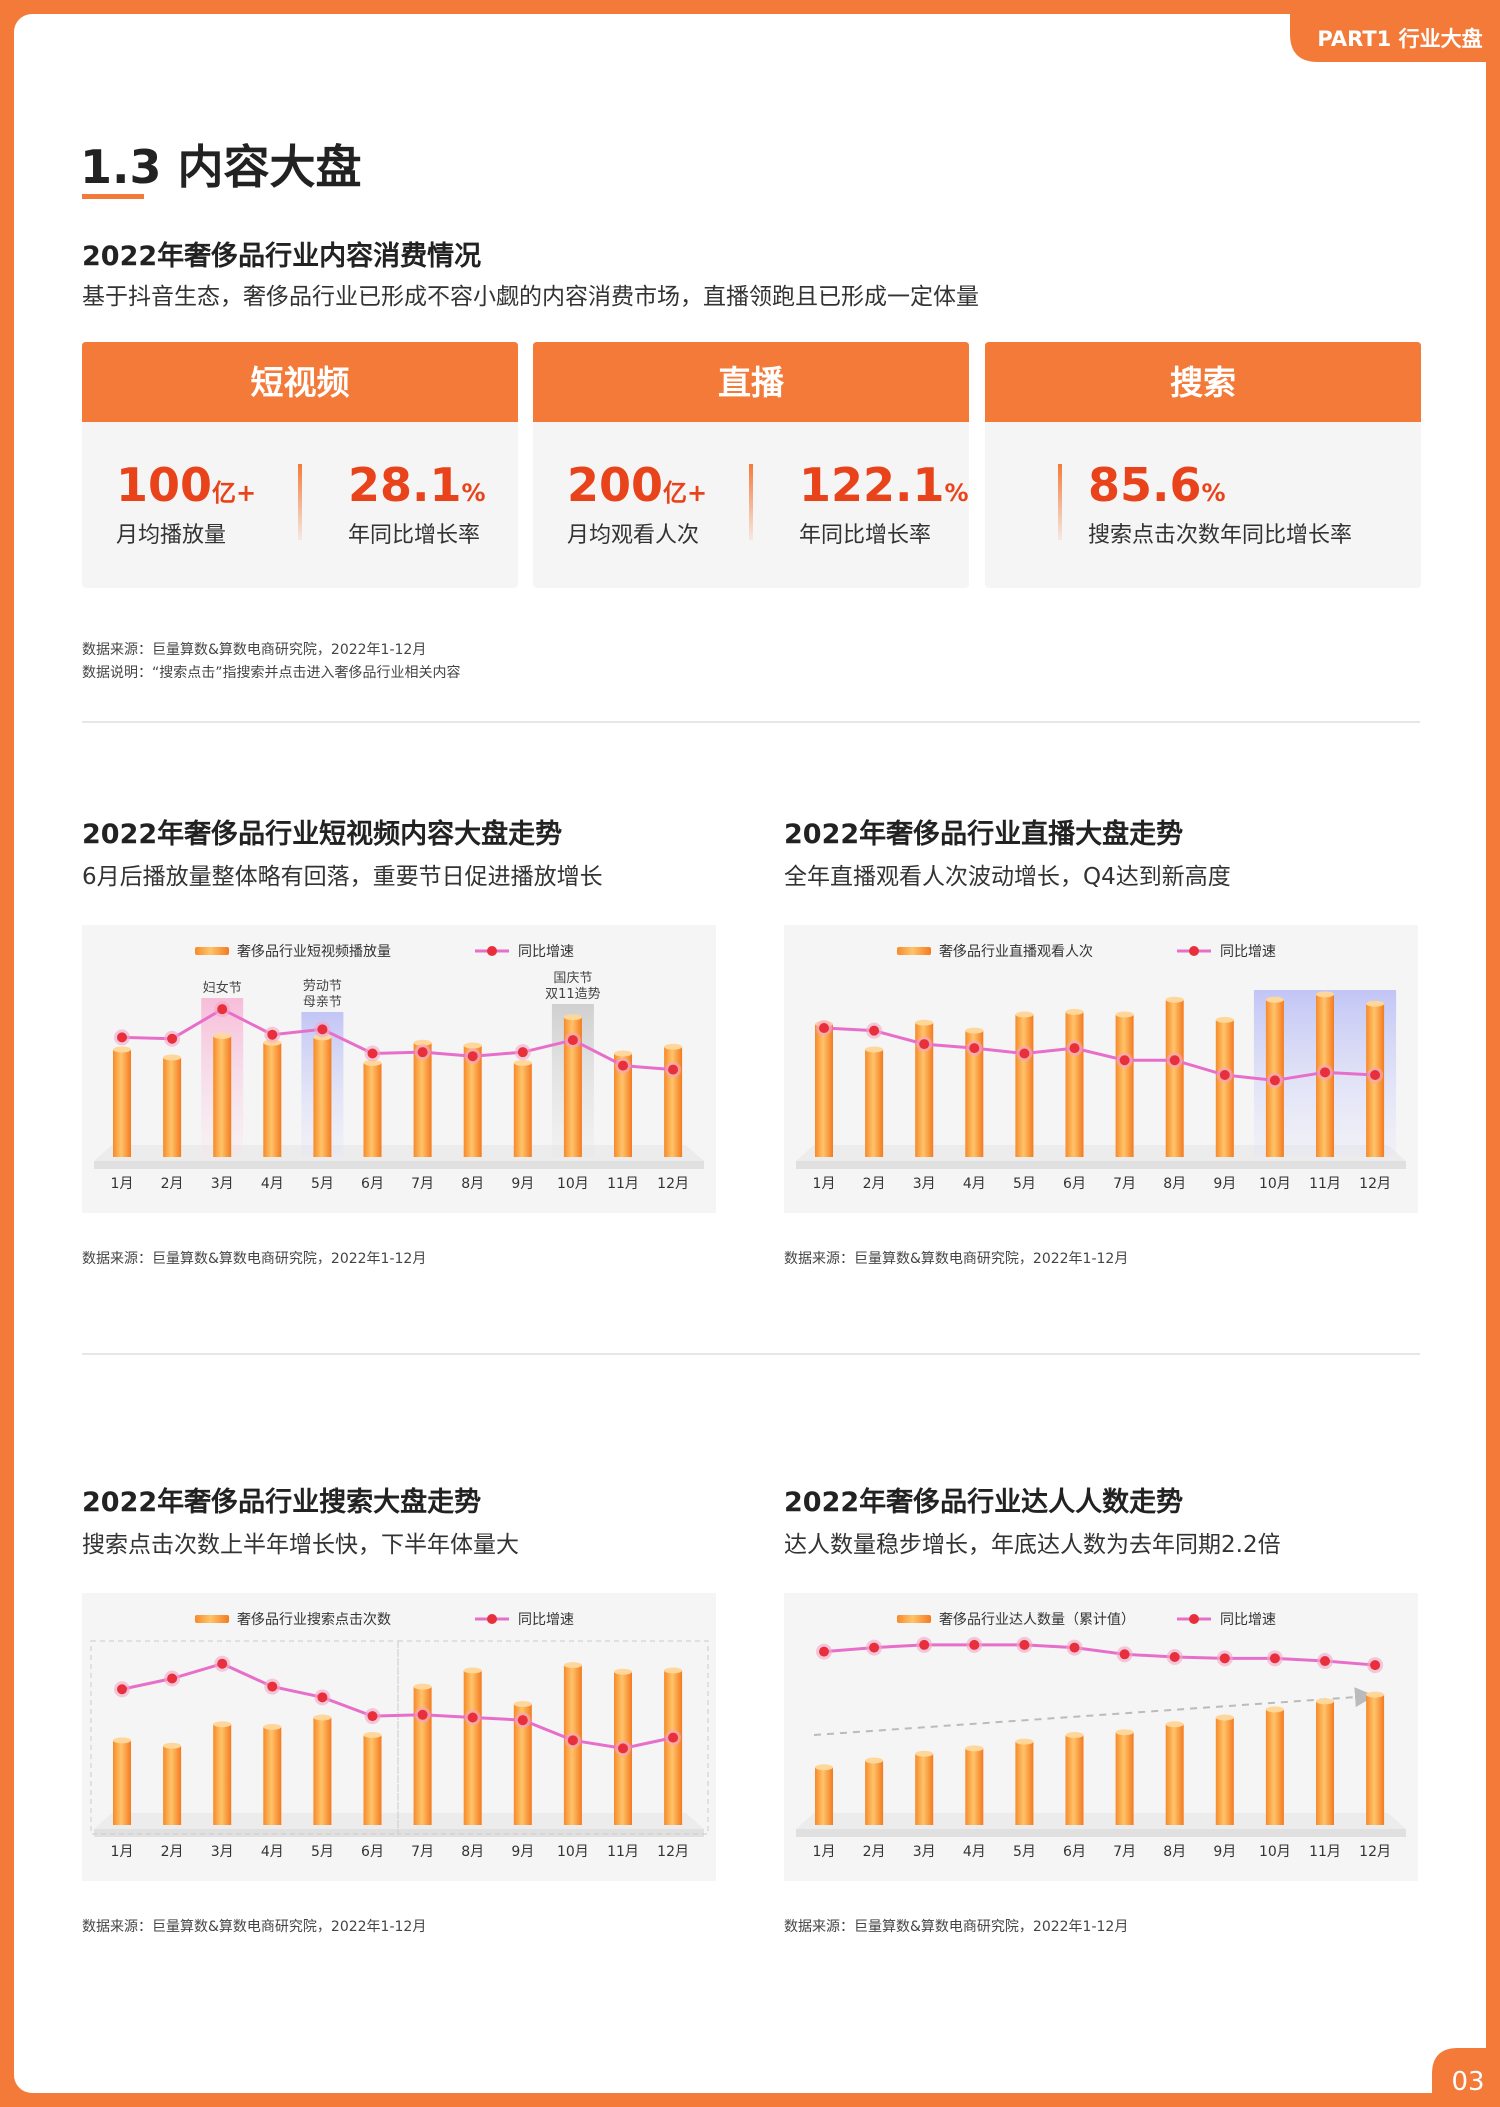  What do you see at coordinates (322, 1184) in the screenshot?
I see `x-tick-label: 5月` at bounding box center [322, 1184].